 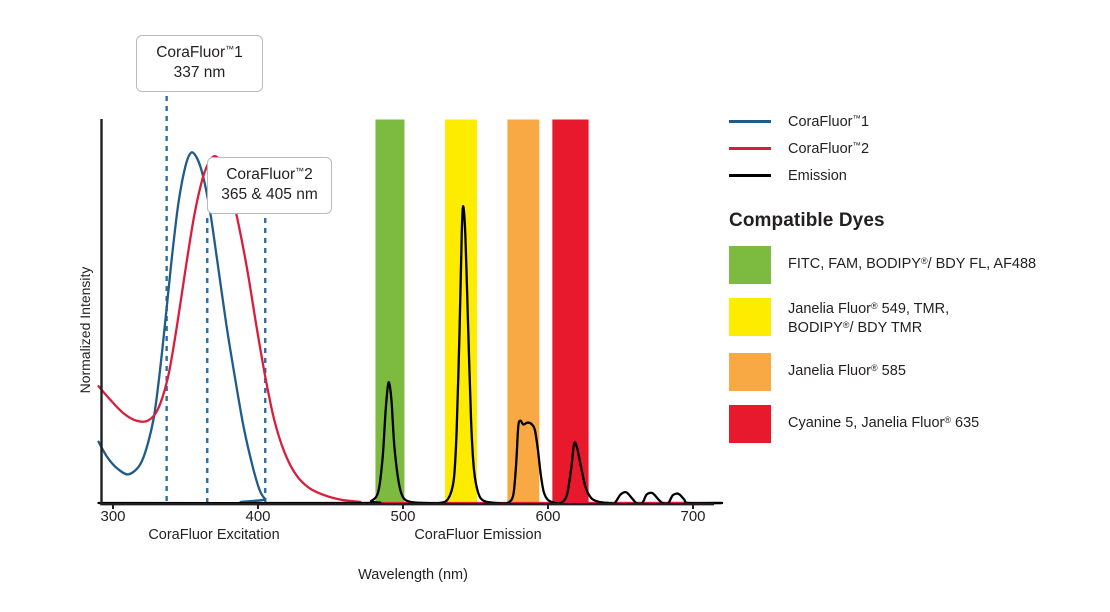 I want to click on callout-1-line2: 337 nm, so click(x=199, y=72).